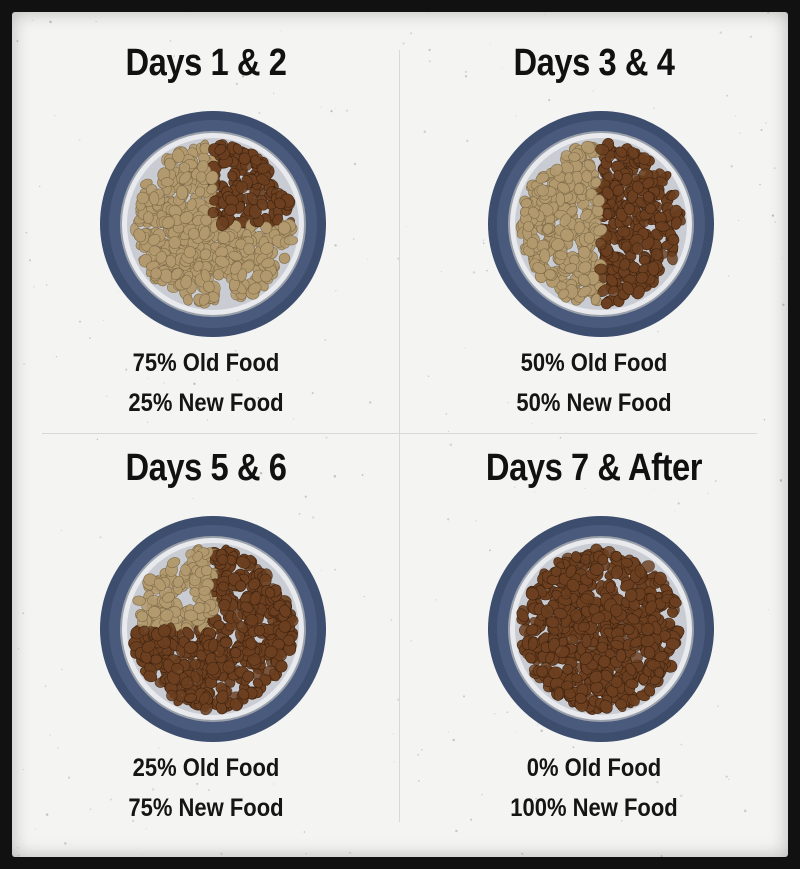 This screenshot has height=869, width=800. I want to click on panel-title: Days 1 & 2, so click(206, 63).